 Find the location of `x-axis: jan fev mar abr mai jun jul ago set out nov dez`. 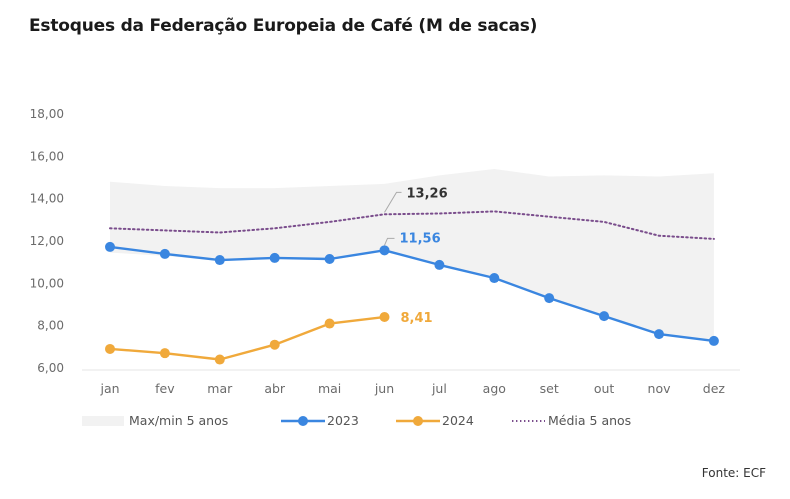

x-axis: jan fev mar abr mai jun jul ago set out nov dez is located at coordinates (412, 388).